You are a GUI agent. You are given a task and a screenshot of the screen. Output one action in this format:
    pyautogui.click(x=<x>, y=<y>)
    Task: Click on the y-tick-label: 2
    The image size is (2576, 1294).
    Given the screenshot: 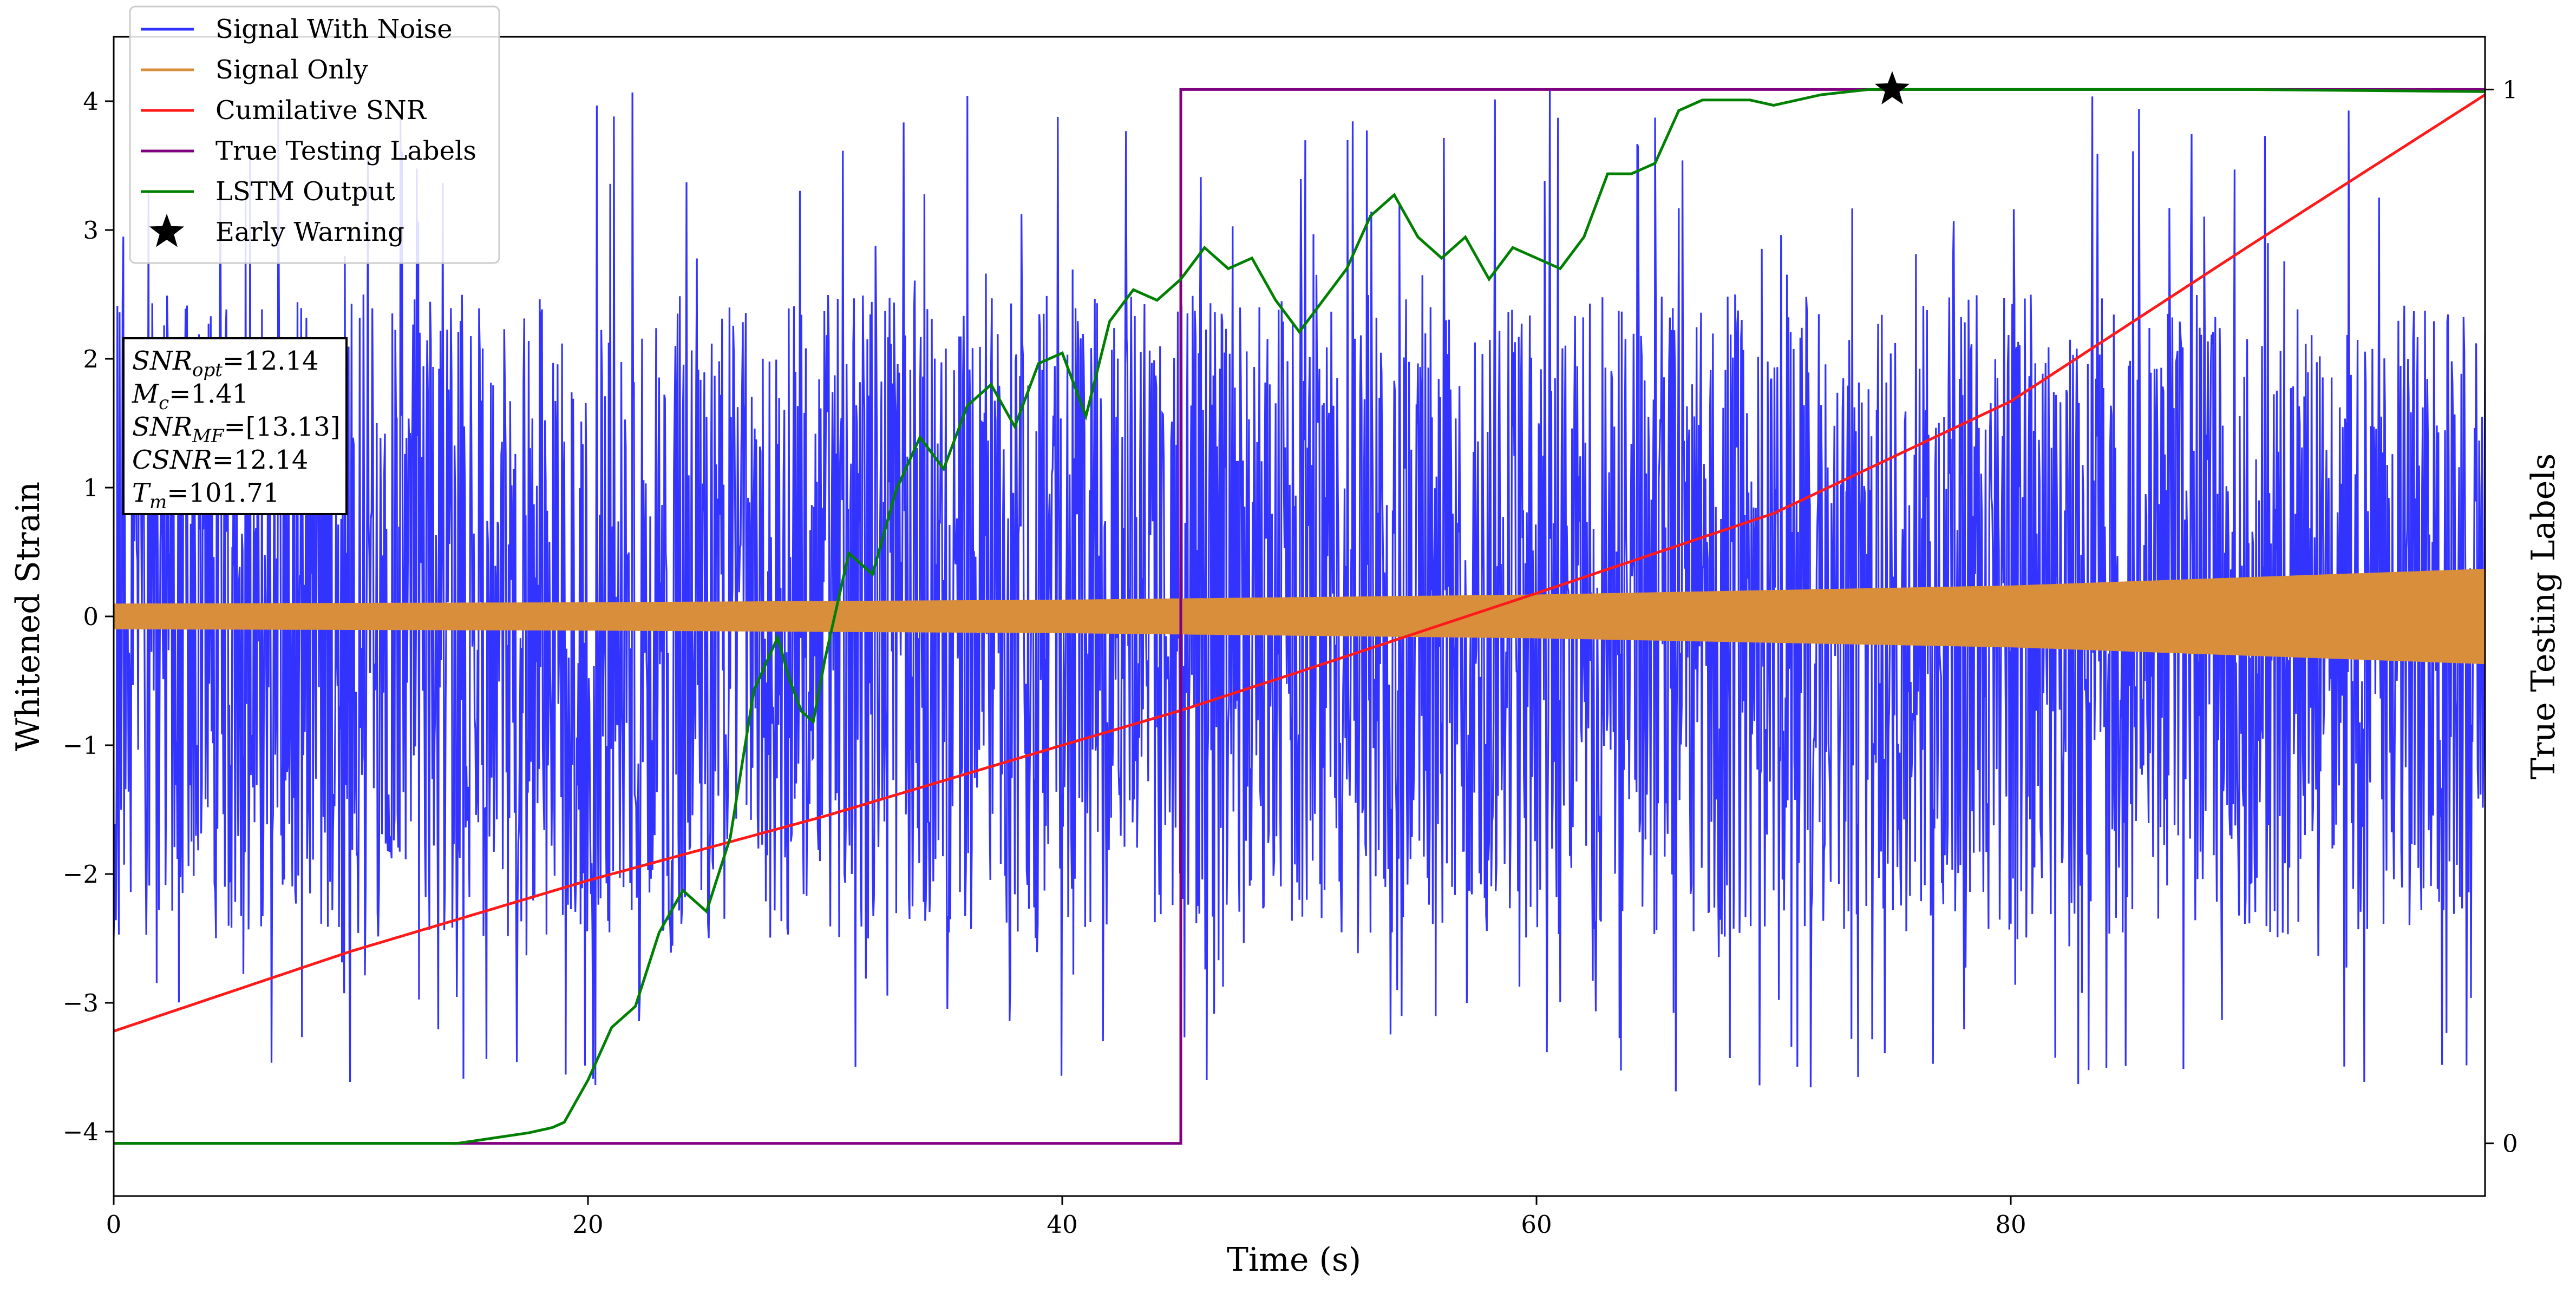 What is the action you would take?
    pyautogui.click(x=91, y=359)
    